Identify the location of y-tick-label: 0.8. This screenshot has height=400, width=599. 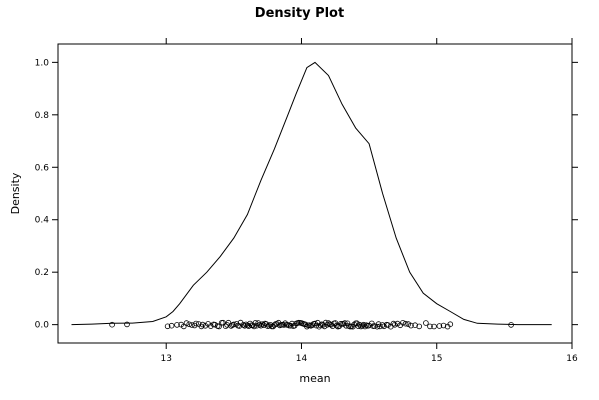
(42, 116).